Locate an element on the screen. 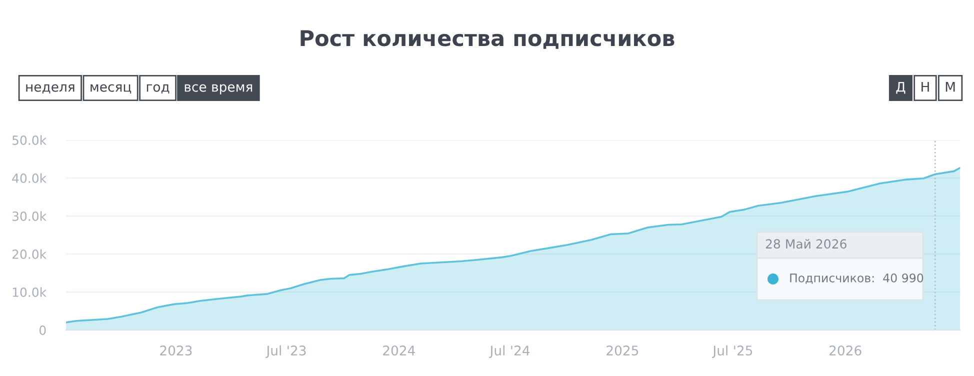  x-tick-label: Jul '23 is located at coordinates (286, 351).